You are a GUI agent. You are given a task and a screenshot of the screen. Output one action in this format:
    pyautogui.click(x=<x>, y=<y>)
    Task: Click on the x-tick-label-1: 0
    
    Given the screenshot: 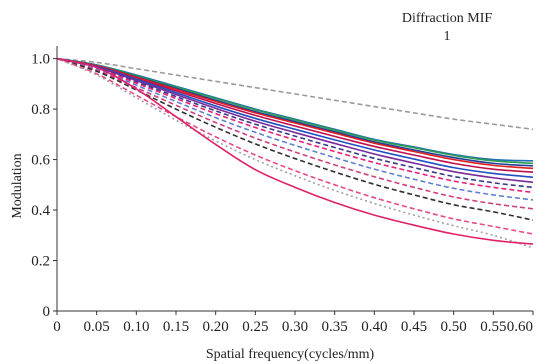 What is the action you would take?
    pyautogui.click(x=57, y=327)
    